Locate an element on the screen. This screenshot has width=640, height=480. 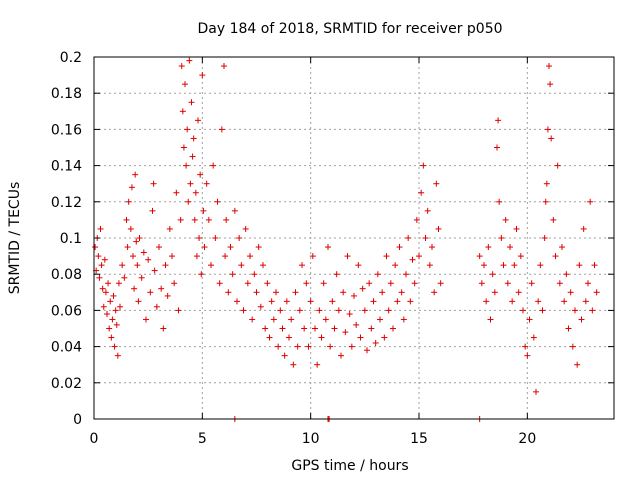
y-tick-label: 0.04 is located at coordinates (66, 348).